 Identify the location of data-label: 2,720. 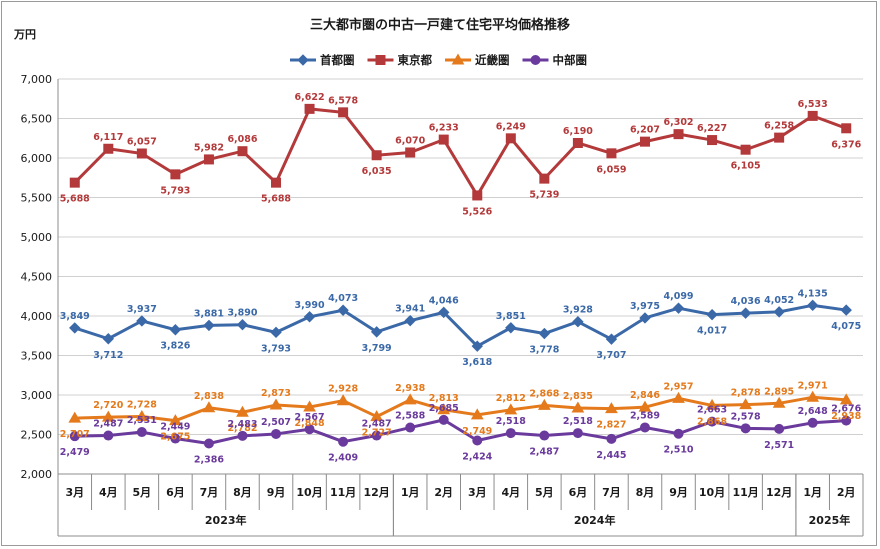
(108, 405).